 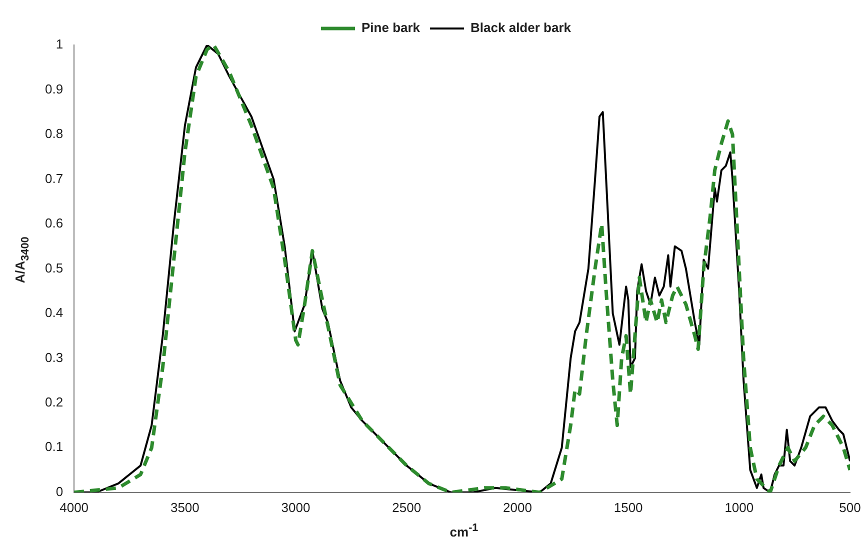 I want to click on y-tick-label: 0.9, so click(x=54, y=88).